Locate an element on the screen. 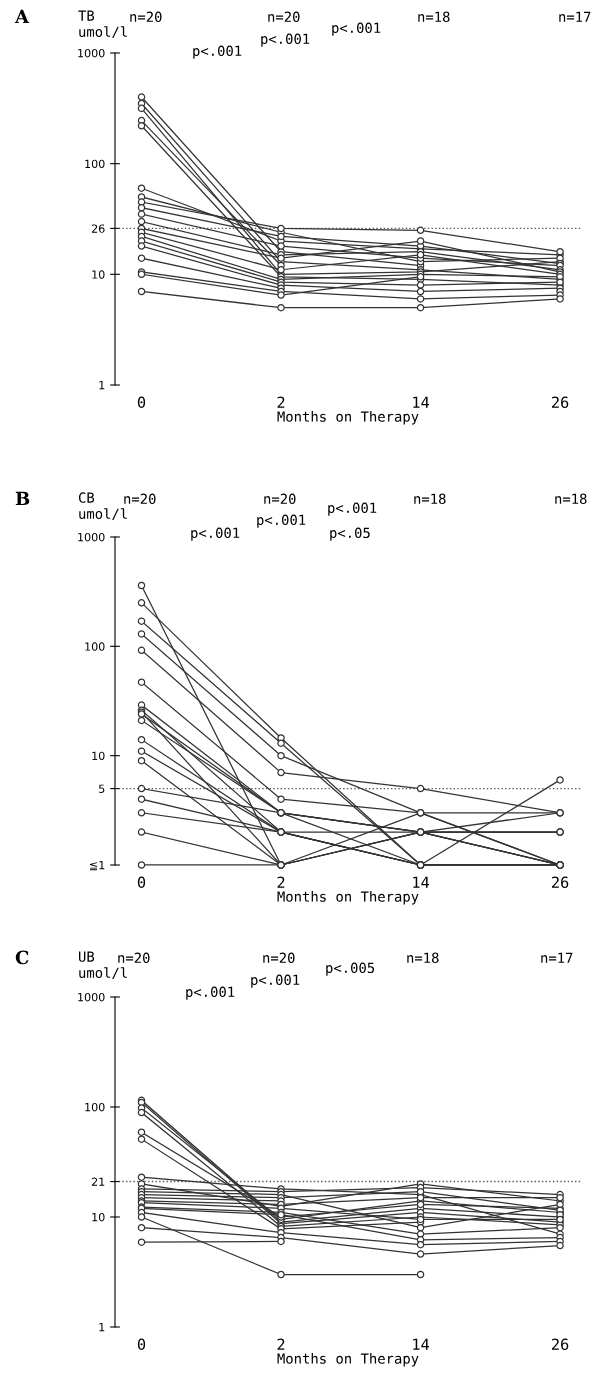 The image size is (602, 1379). y-tick-label: 26 is located at coordinates (98, 228).